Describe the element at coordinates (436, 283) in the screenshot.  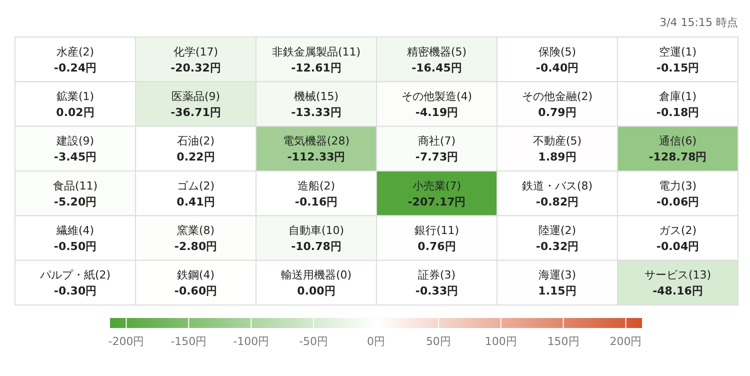
I see `data-label: 証券(3) -0.33円` at that location.